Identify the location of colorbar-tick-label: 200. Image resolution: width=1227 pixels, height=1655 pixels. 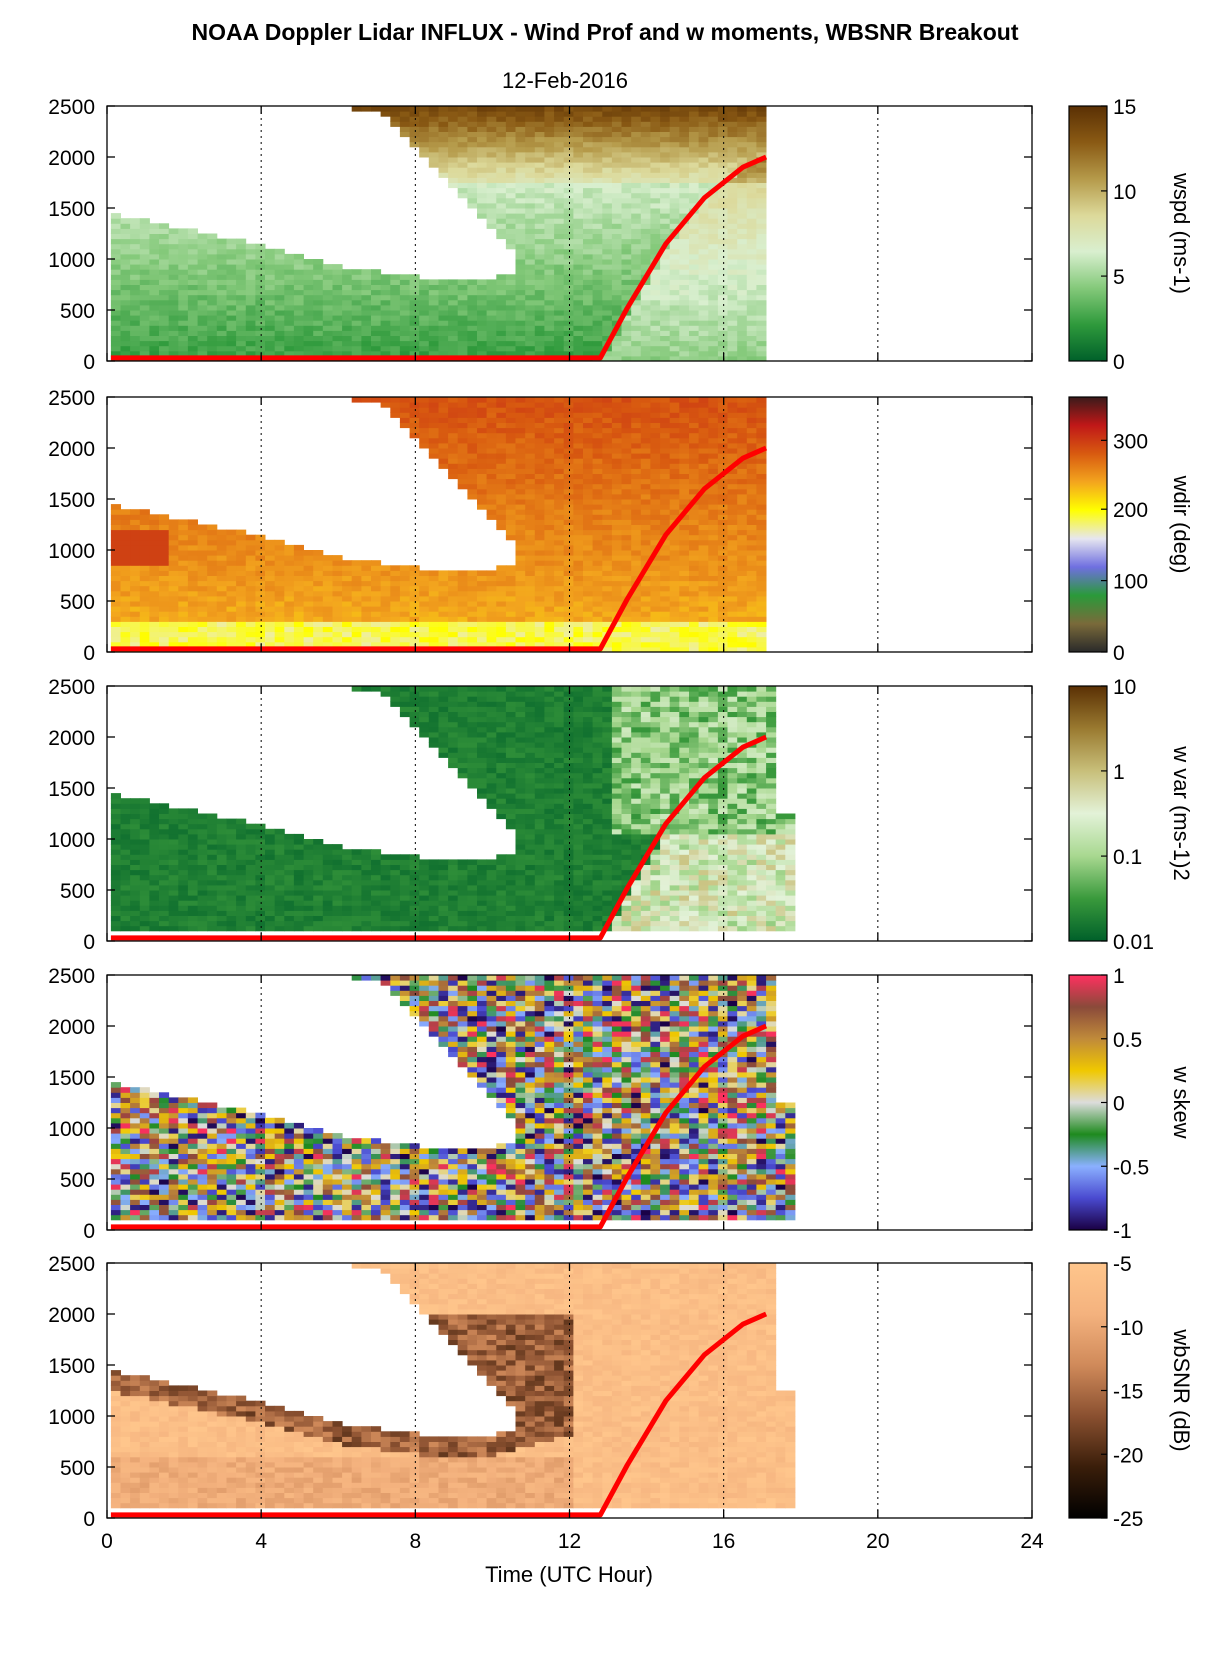
(1130, 510).